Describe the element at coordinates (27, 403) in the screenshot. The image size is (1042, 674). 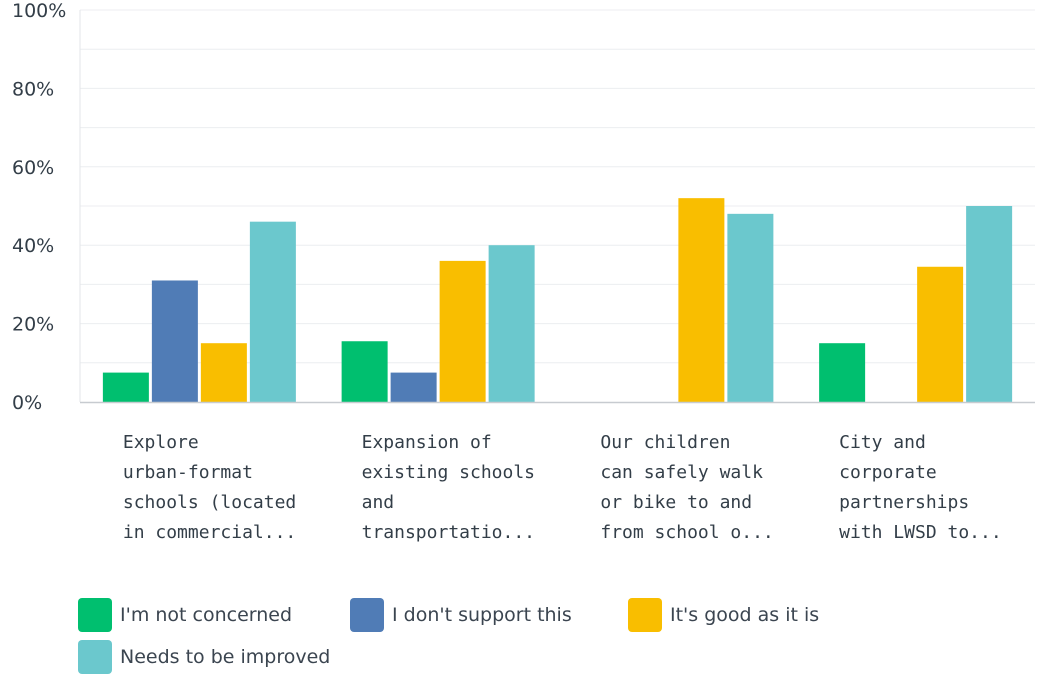
I see `y-tick-label: 0%` at that location.